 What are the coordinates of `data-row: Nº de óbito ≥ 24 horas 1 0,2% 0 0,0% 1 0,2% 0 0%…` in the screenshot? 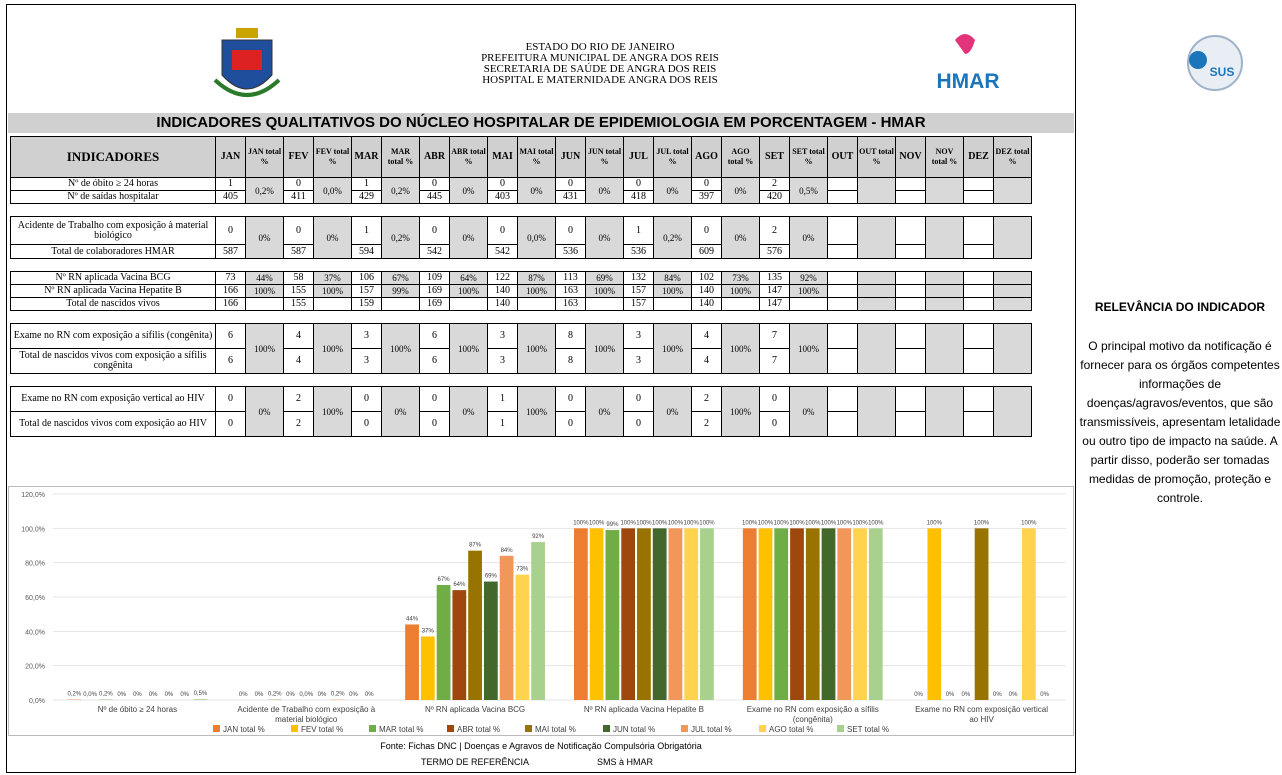 It's located at (521, 190).